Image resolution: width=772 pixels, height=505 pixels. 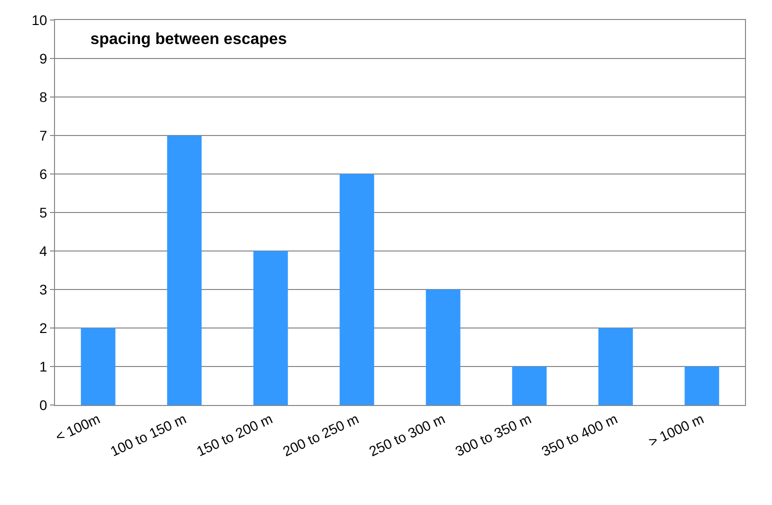 What do you see at coordinates (676, 430) in the screenshot?
I see `x-tick-label: > 1000 m` at bounding box center [676, 430].